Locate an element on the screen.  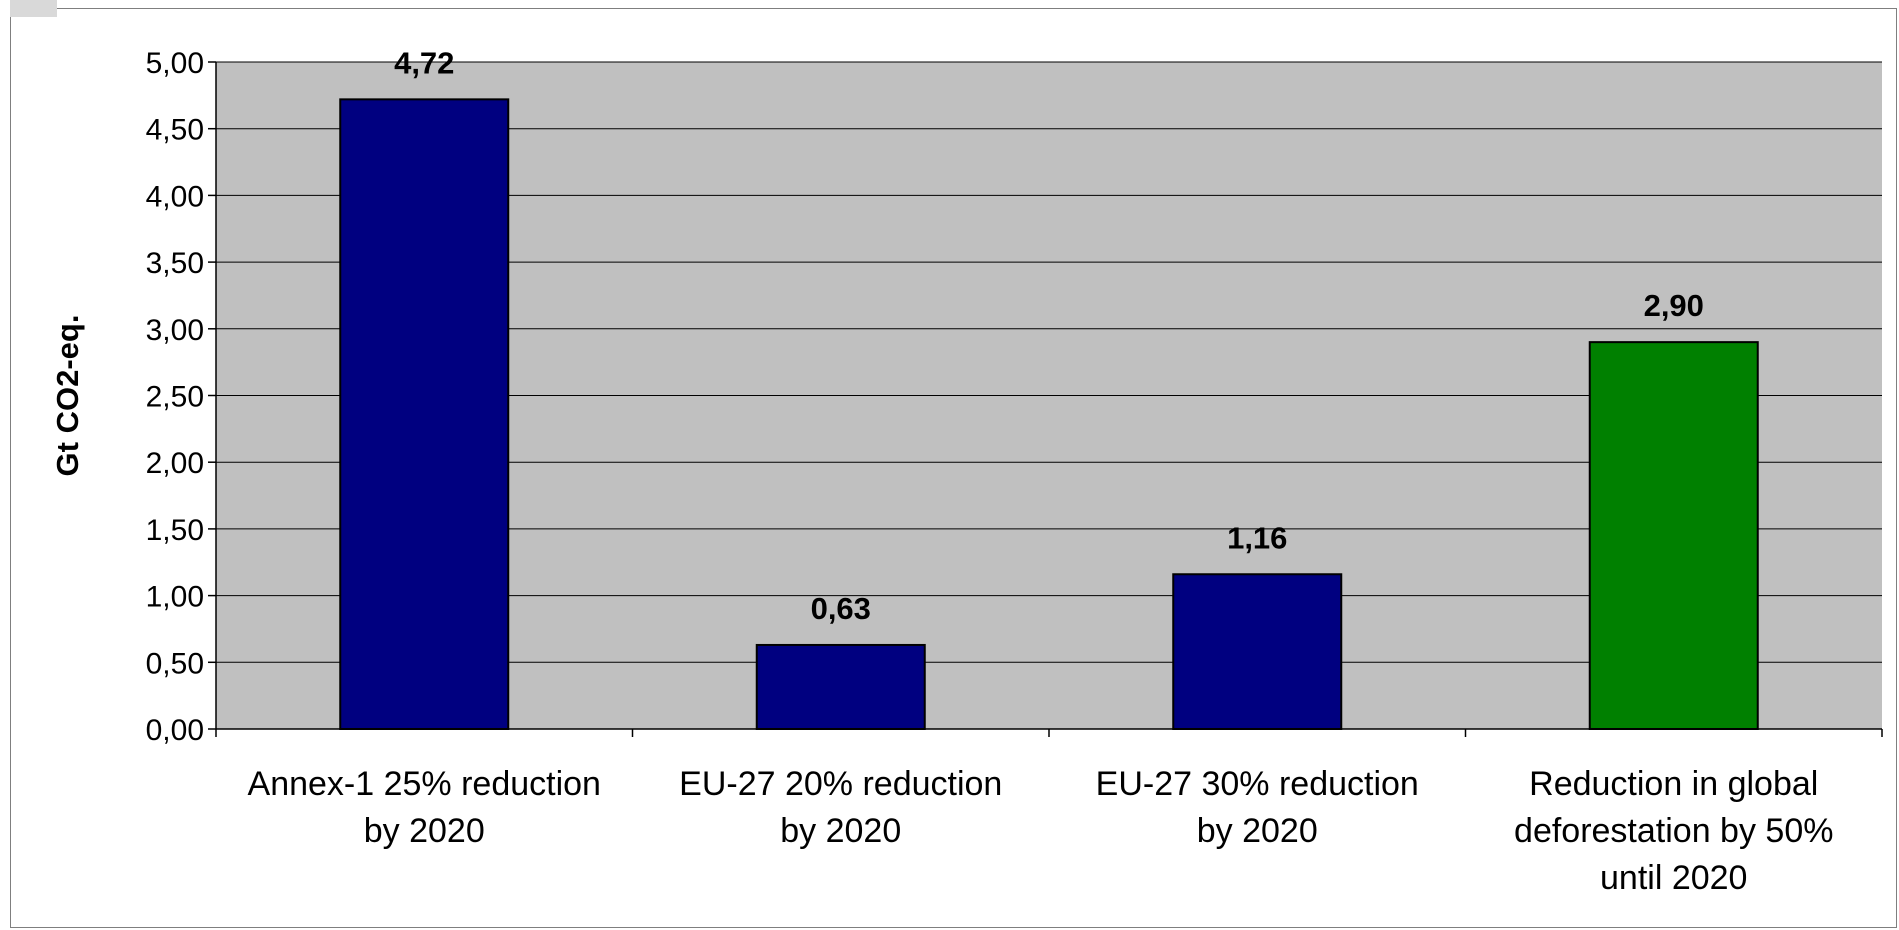
category-label: deforestation by 50% is located at coordinates (1673, 831).